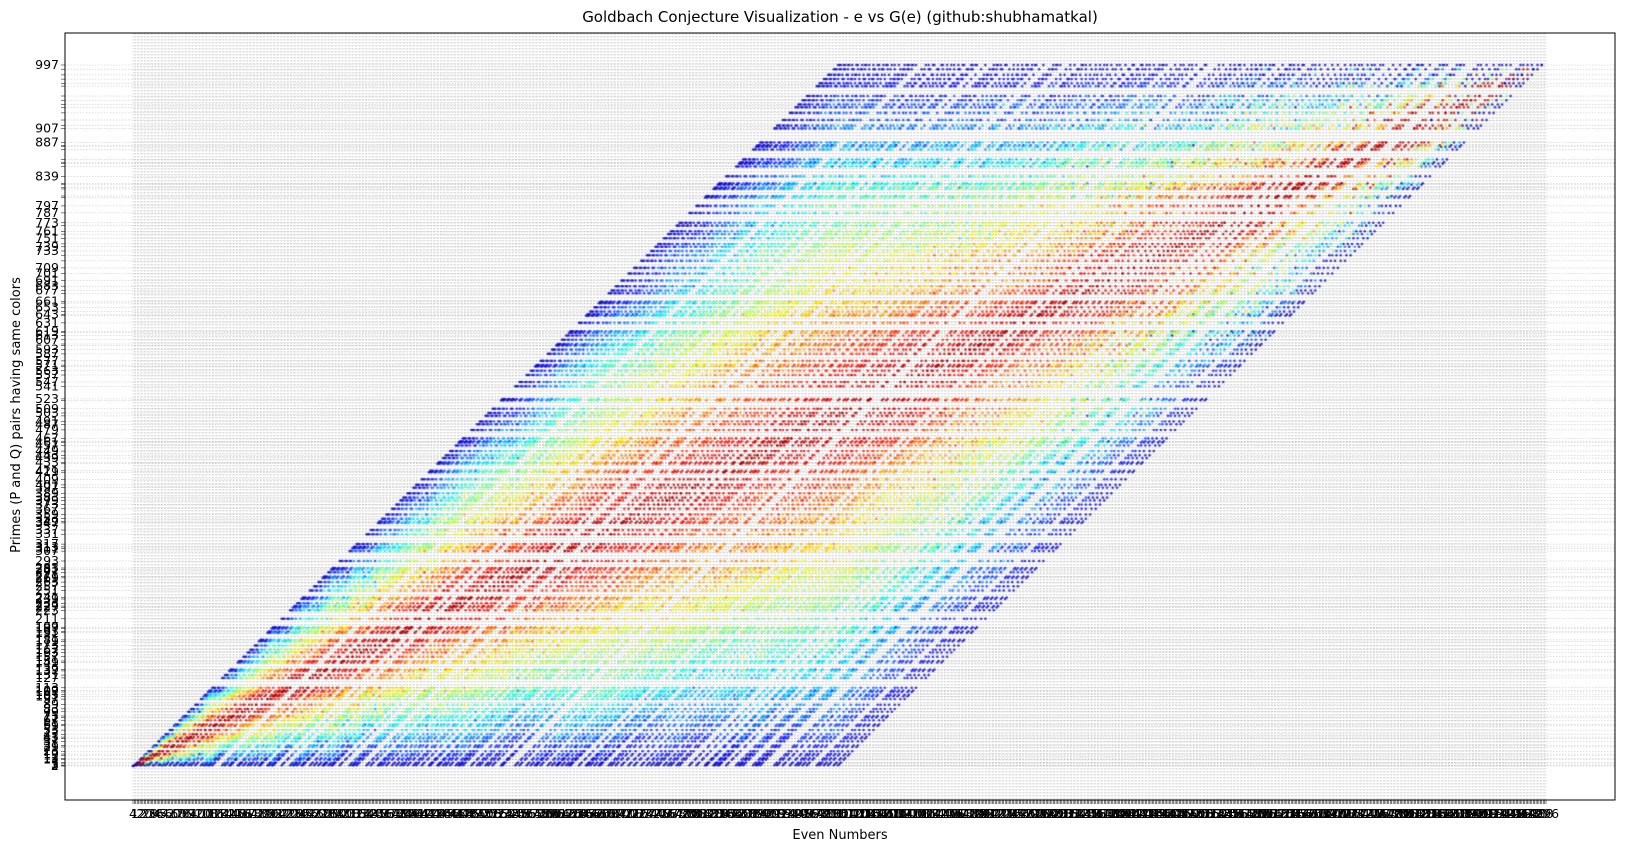  What do you see at coordinates (190, 813) in the screenshot?
I see `x-tick-label: 84` at bounding box center [190, 813].